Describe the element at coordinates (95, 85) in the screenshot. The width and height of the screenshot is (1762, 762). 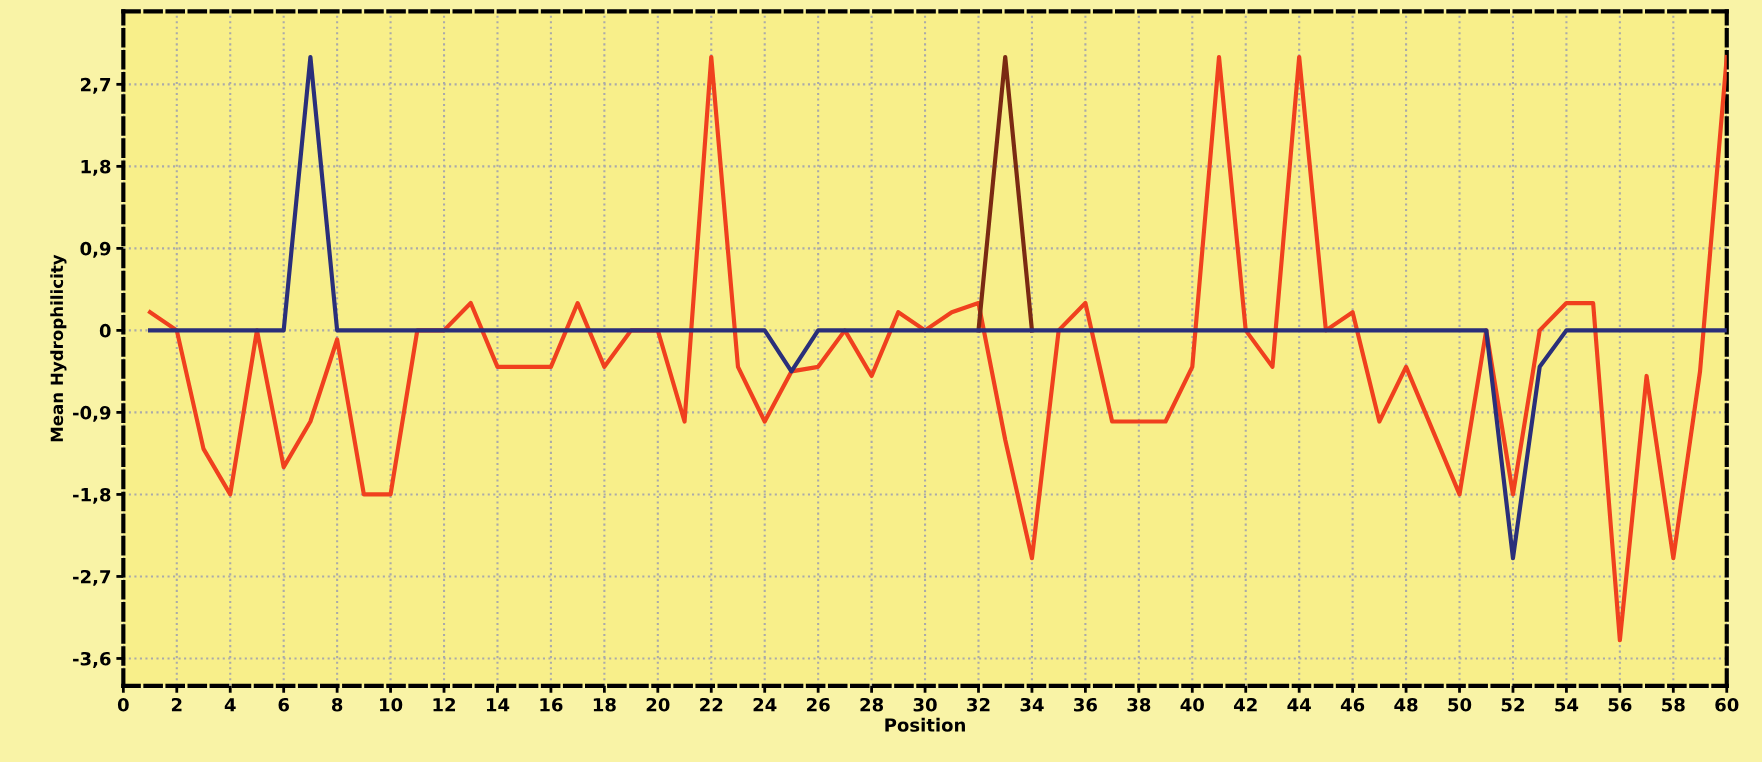
I see `y-tick-label: 2,7` at that location.